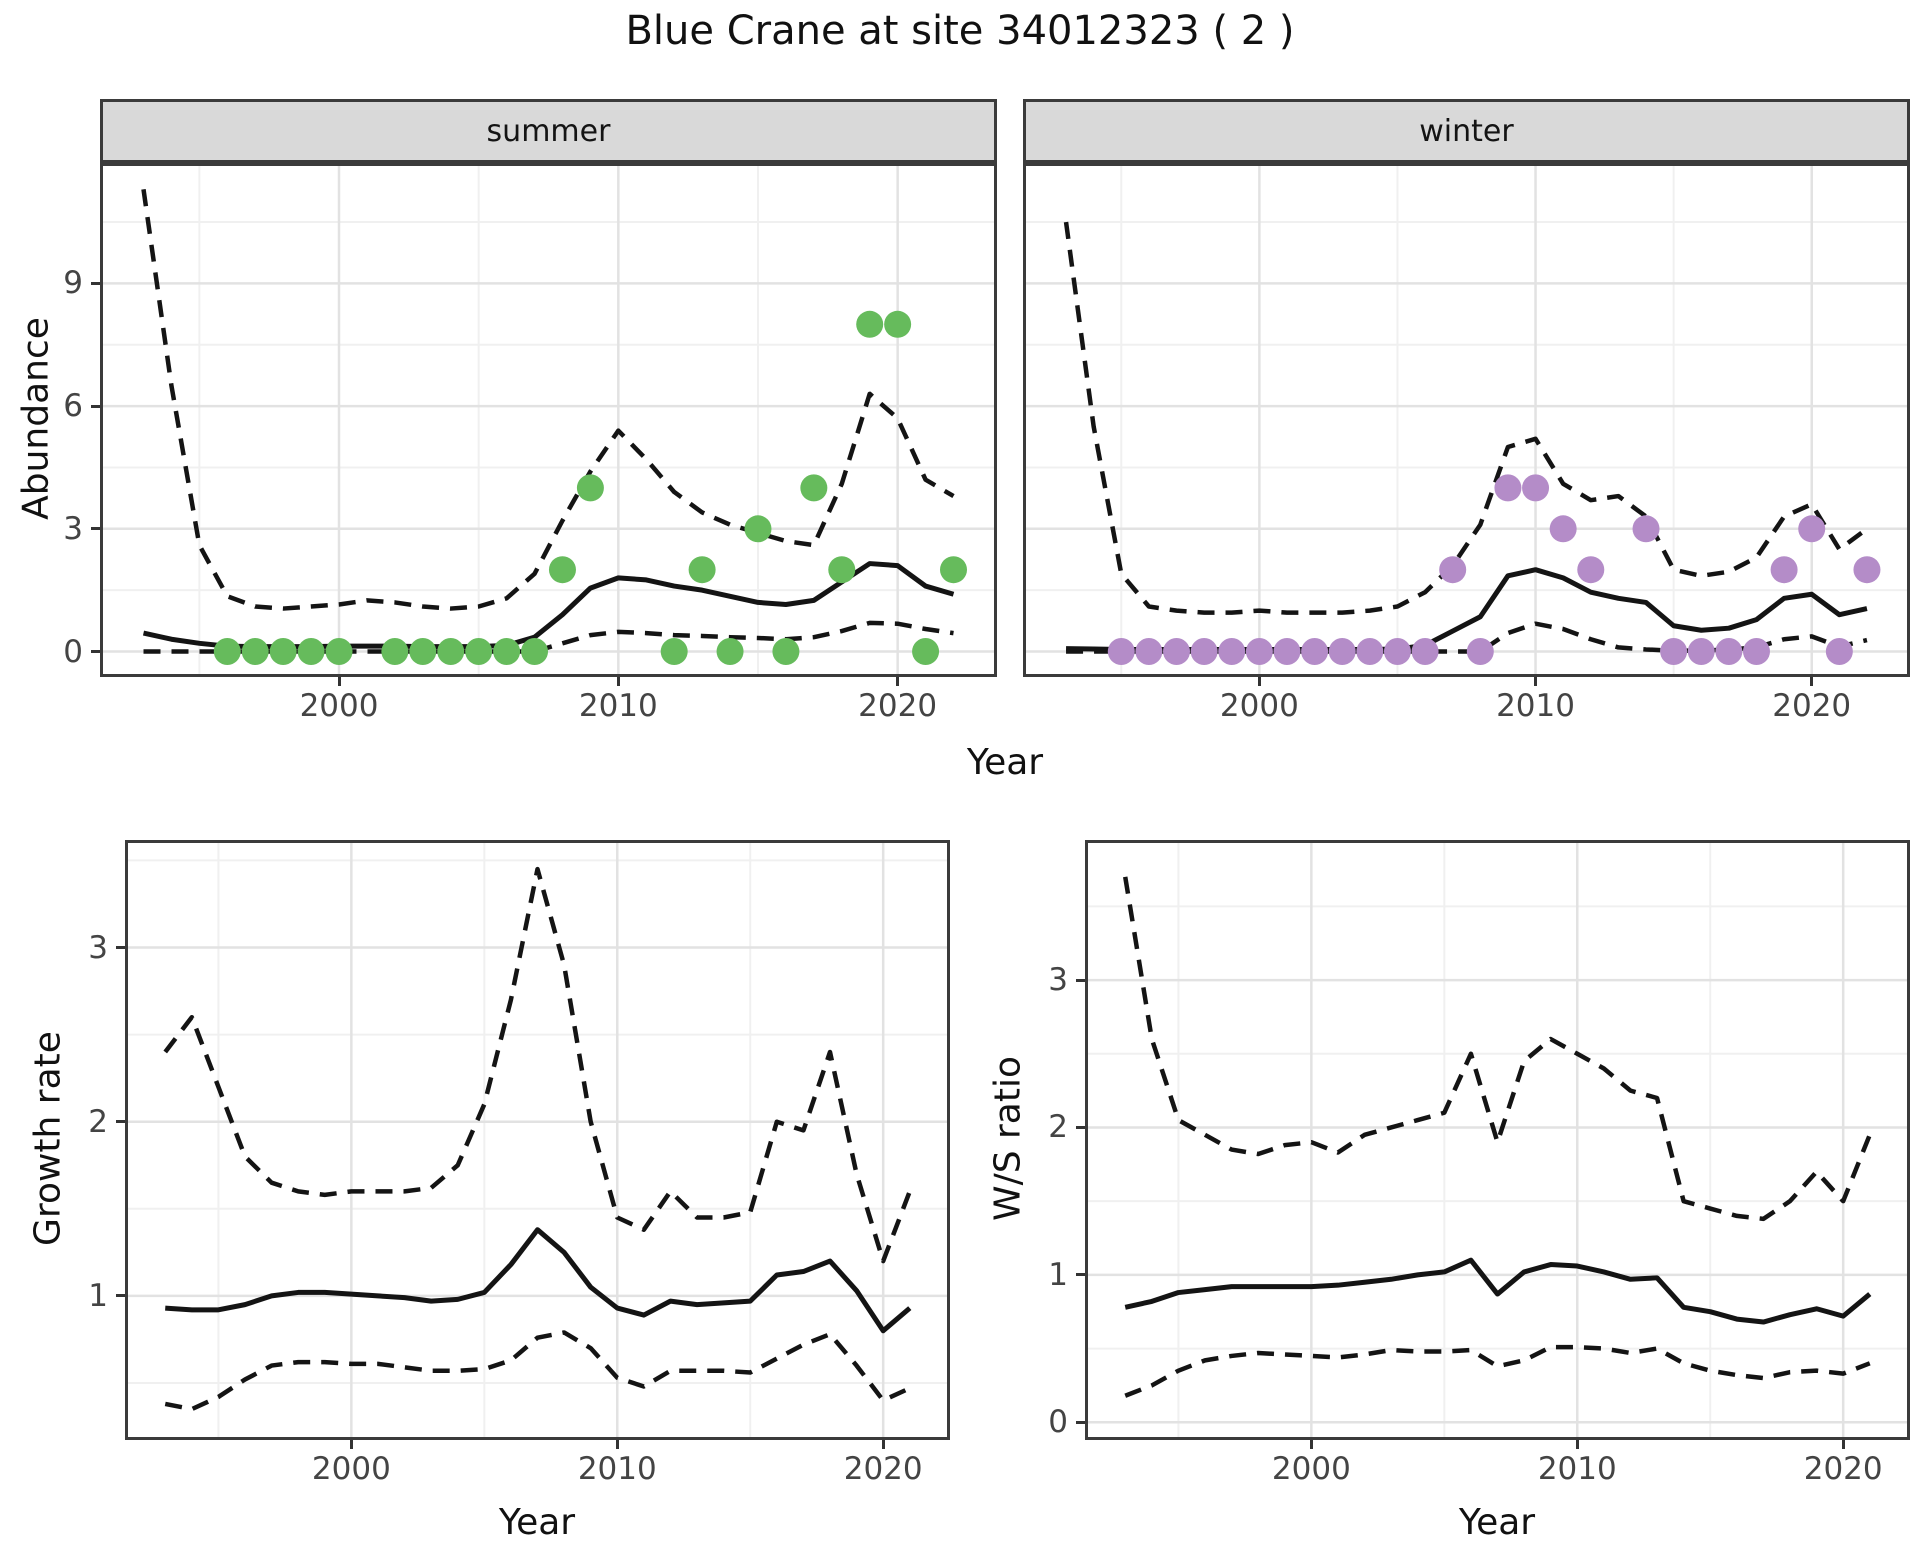 The width and height of the screenshot is (1920, 1560). Describe the element at coordinates (73, 528) in the screenshot. I see `y-tick-label: 3` at that location.